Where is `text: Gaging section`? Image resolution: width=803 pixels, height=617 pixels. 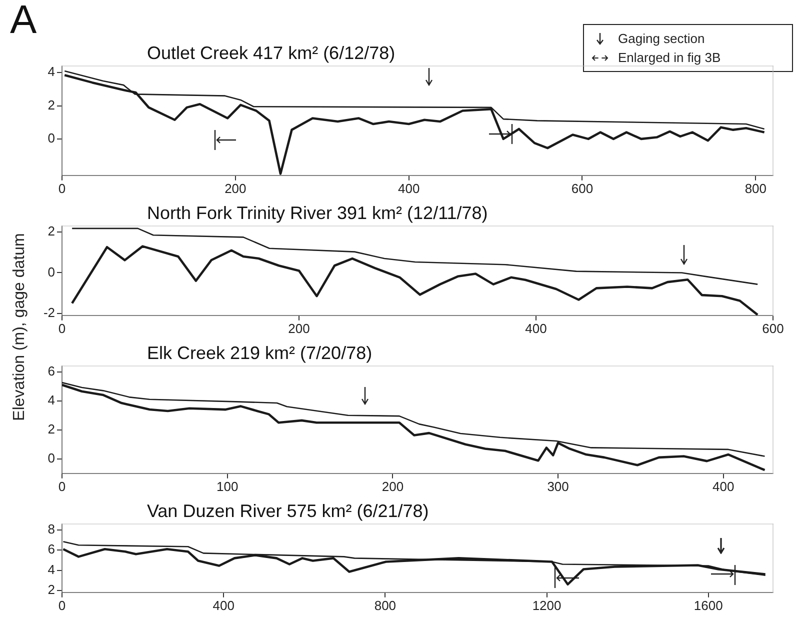 text: Gaging section is located at coordinates (661, 38).